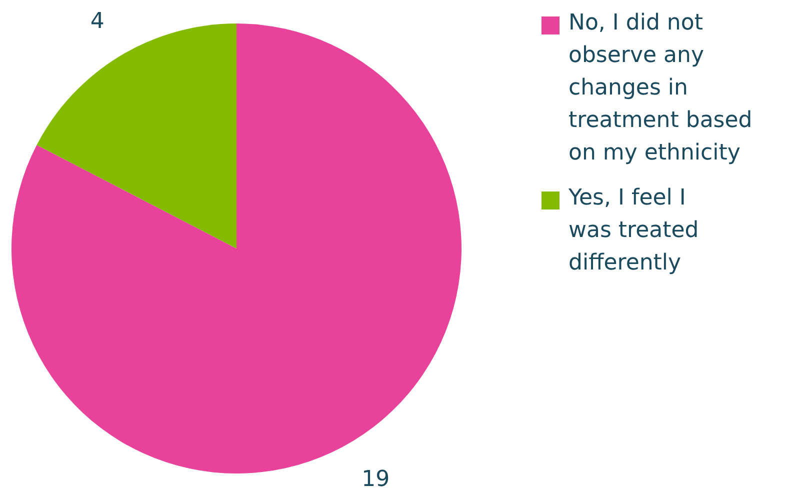 The image size is (808, 491). Describe the element at coordinates (376, 478) in the screenshot. I see `data-label: 19` at that location.